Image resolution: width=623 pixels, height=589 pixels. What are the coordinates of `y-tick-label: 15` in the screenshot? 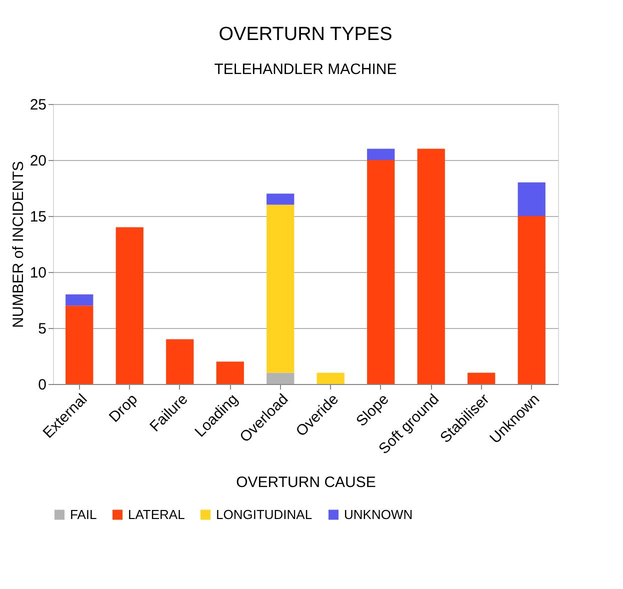 It's located at (38, 217).